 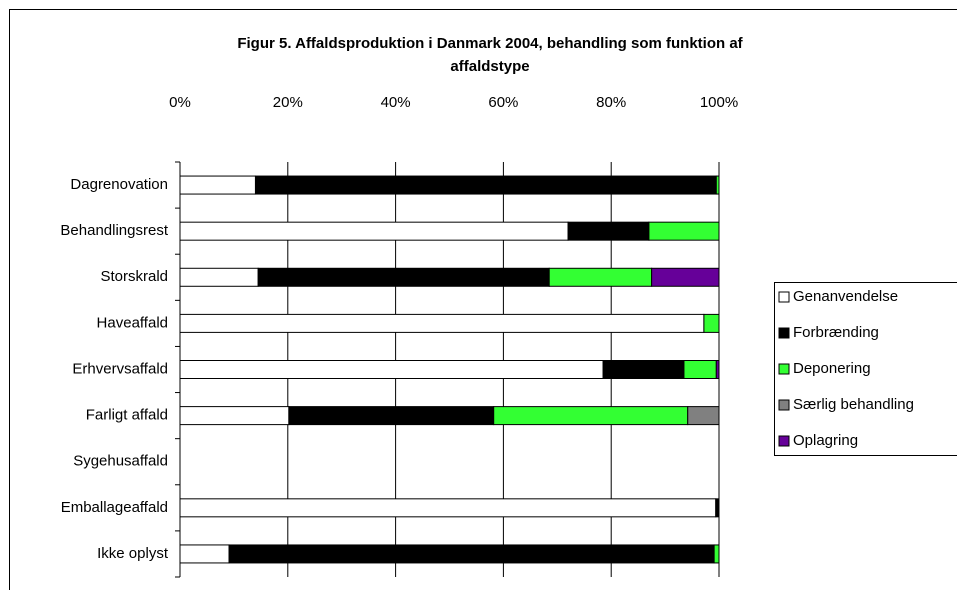 What do you see at coordinates (503, 102) in the screenshot?
I see `x-tick-label: 60%` at bounding box center [503, 102].